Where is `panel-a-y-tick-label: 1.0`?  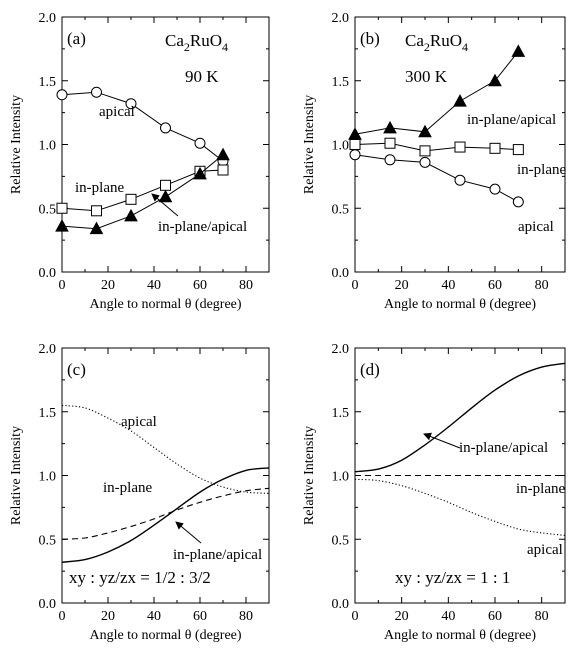 panel-a-y-tick-label: 1.0 is located at coordinates (48, 146).